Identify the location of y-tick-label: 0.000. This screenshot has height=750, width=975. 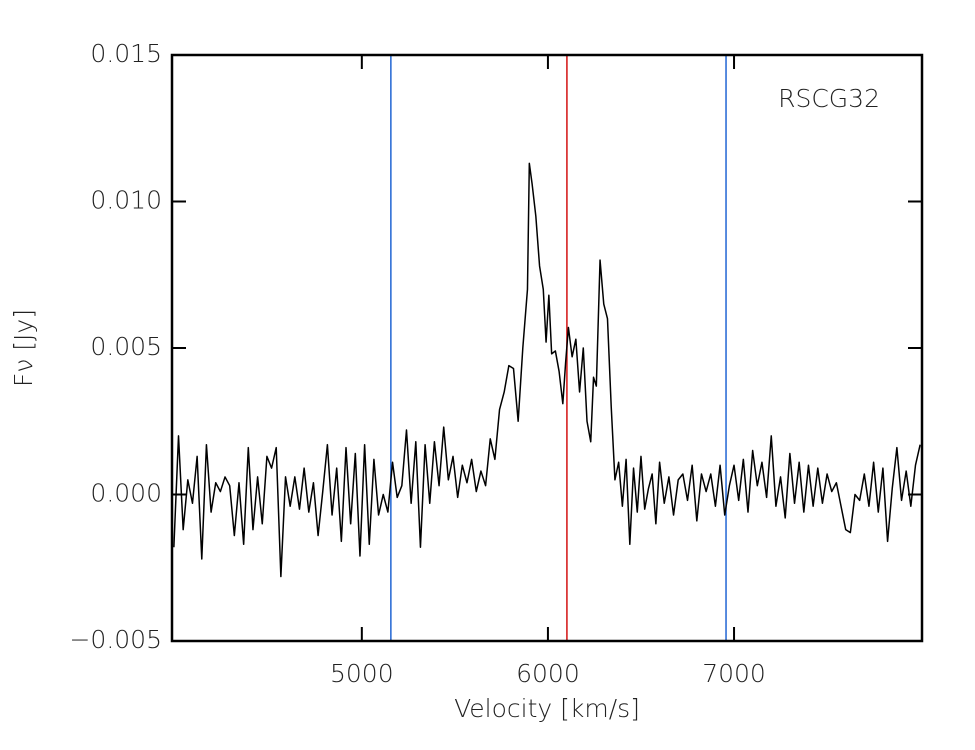
(126, 493).